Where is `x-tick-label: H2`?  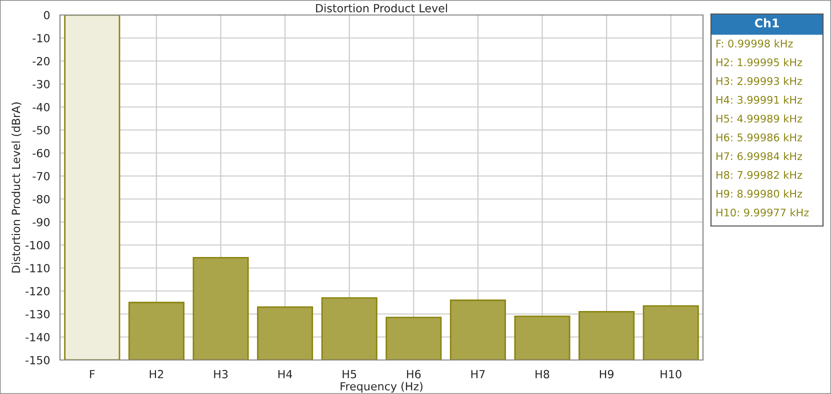
x-tick-label: H2 is located at coordinates (157, 374).